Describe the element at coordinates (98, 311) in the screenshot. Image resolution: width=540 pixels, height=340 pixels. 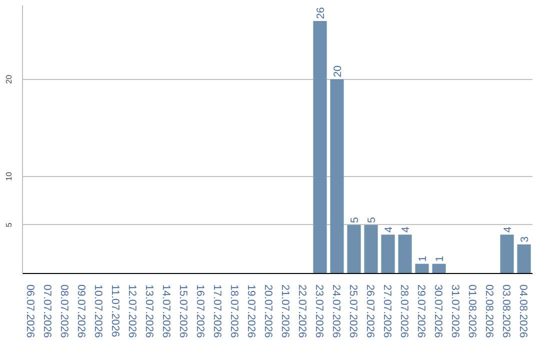
I see `x-tick-label: 10.07.2026` at that location.